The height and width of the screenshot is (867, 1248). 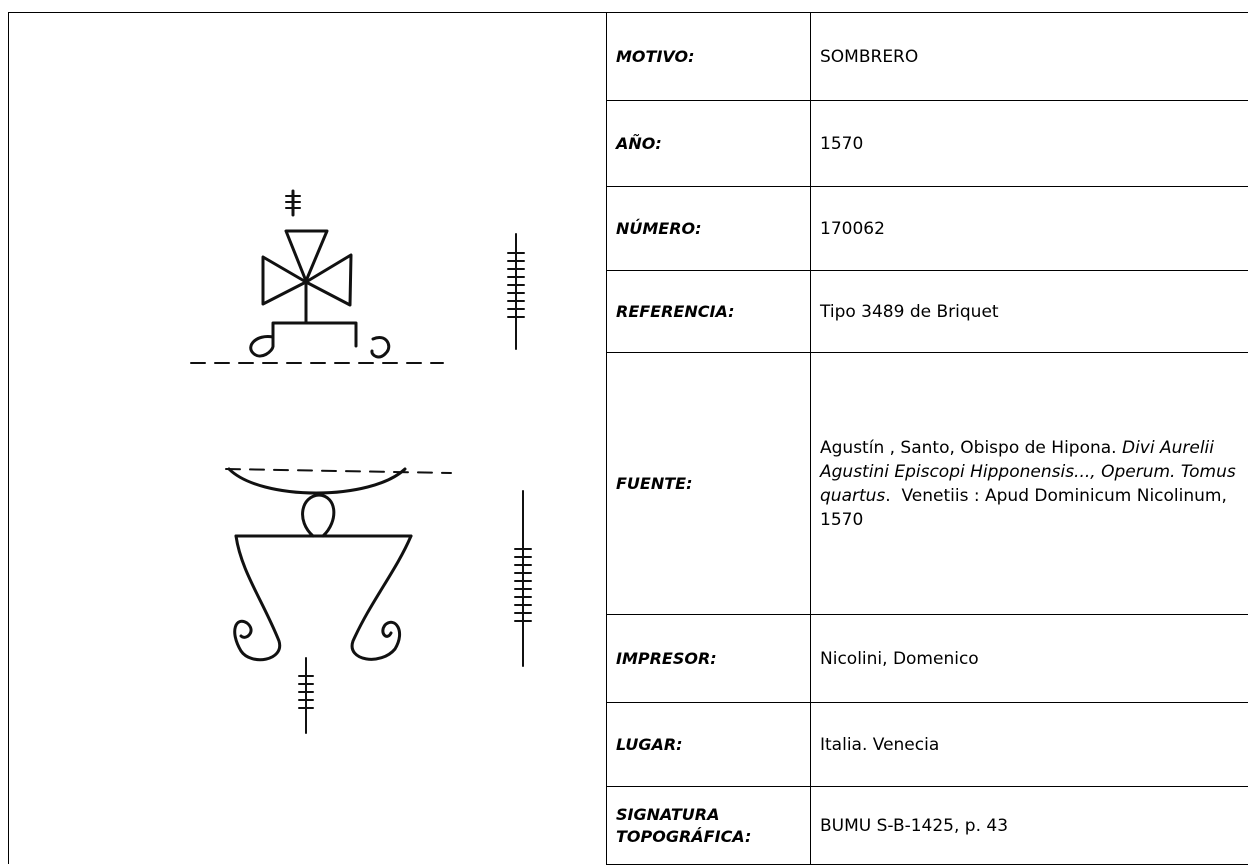 What do you see at coordinates (1029, 143) in the screenshot?
I see `field-value: 1570` at bounding box center [1029, 143].